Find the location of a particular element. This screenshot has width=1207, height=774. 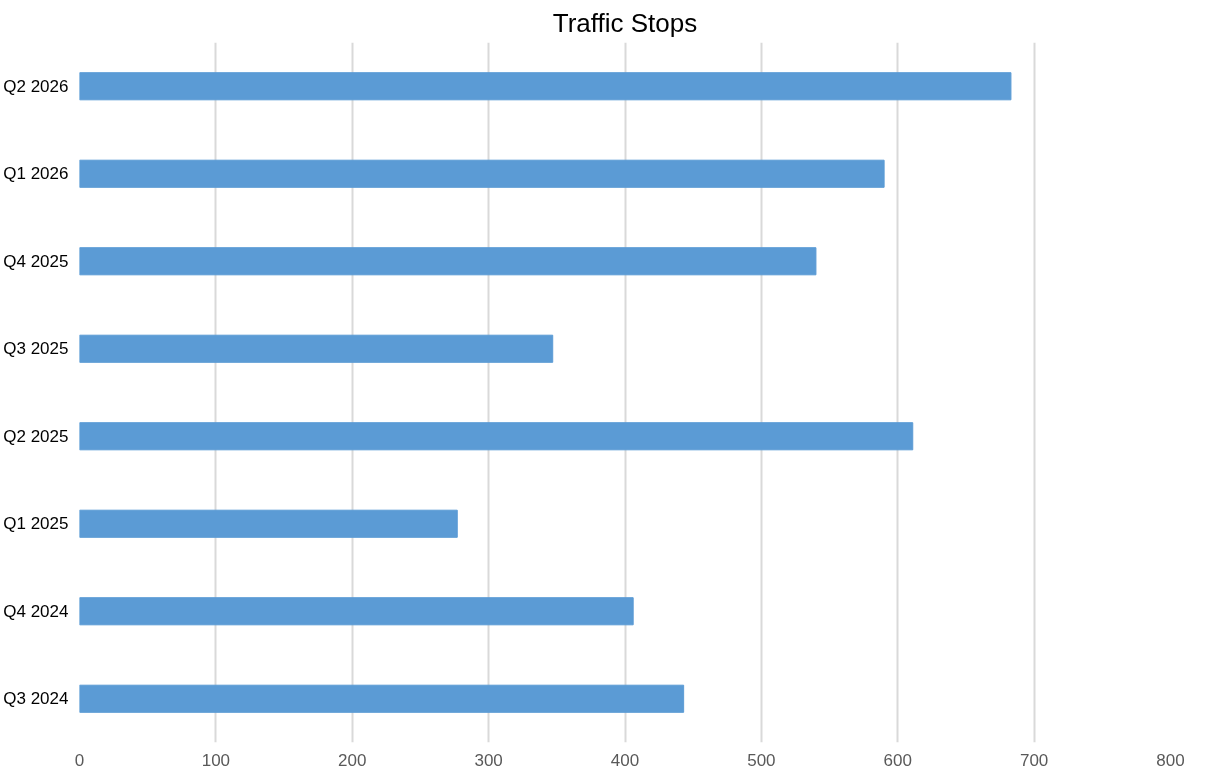

x-tick-label: 600 is located at coordinates (897, 760).